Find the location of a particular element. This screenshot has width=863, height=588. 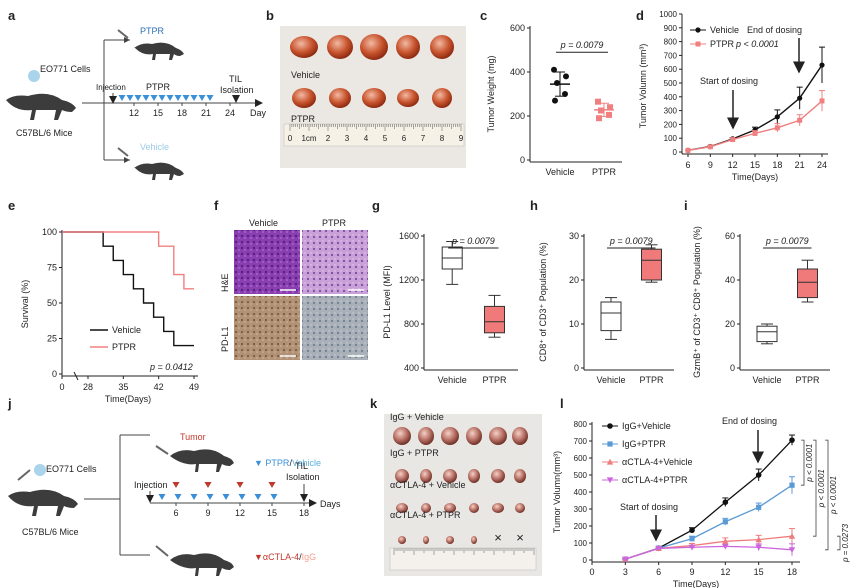

ruler-label: 5 is located at coordinates (385, 138).